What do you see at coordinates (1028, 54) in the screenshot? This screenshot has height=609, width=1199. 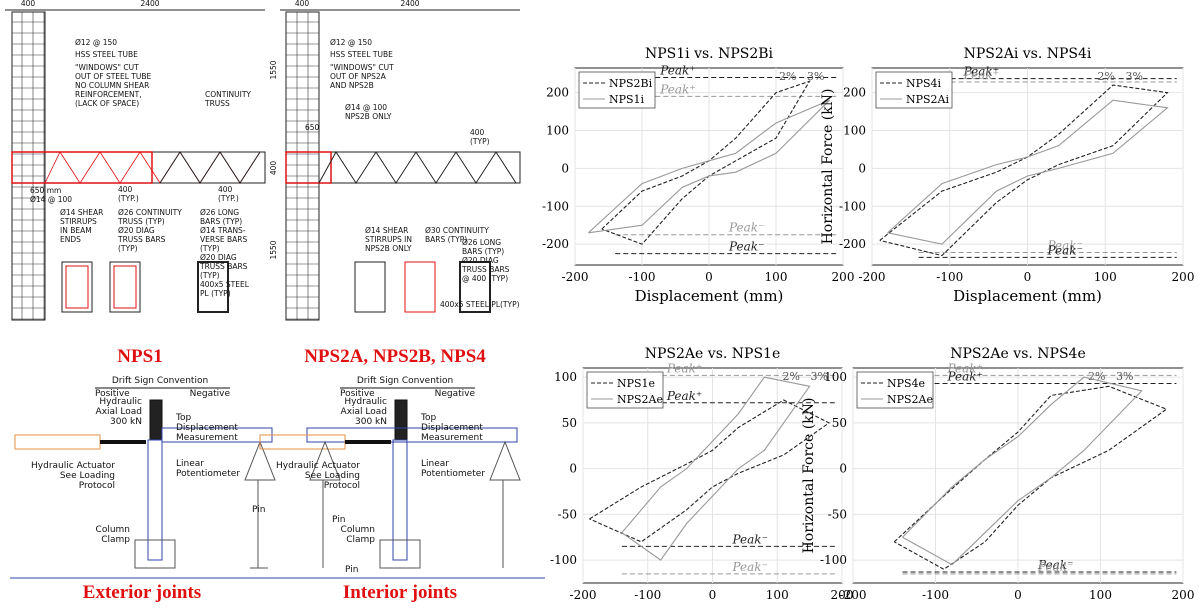 I see `chart-title: NPS2Ai vs. NPS4i` at bounding box center [1028, 54].